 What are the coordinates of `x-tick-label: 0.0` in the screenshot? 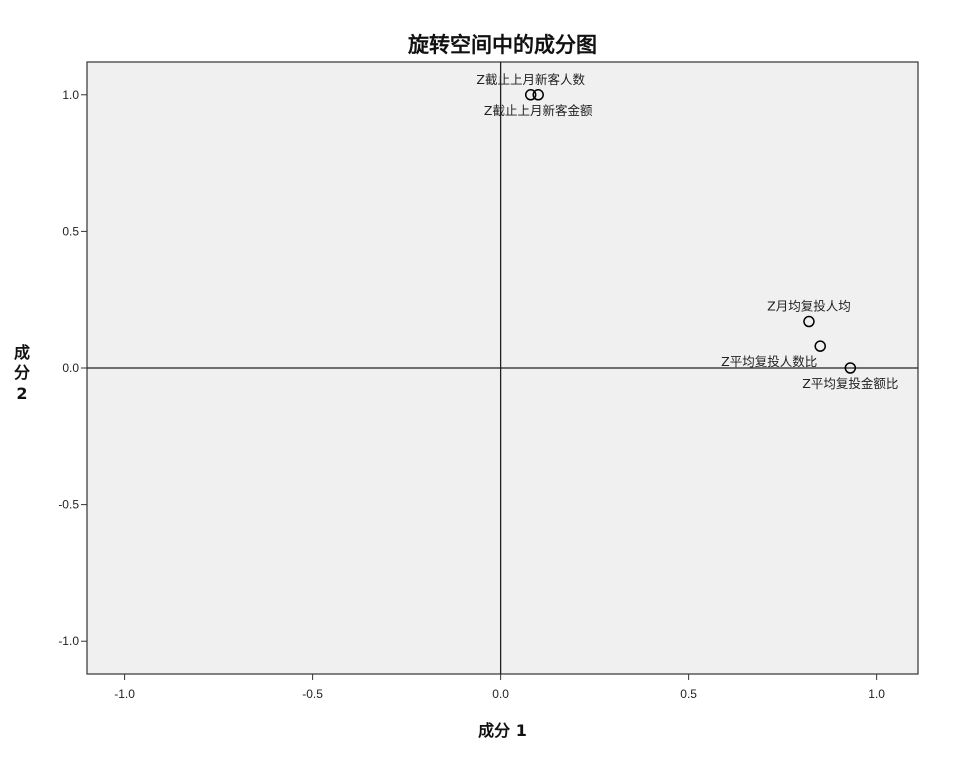 It's located at (500, 694).